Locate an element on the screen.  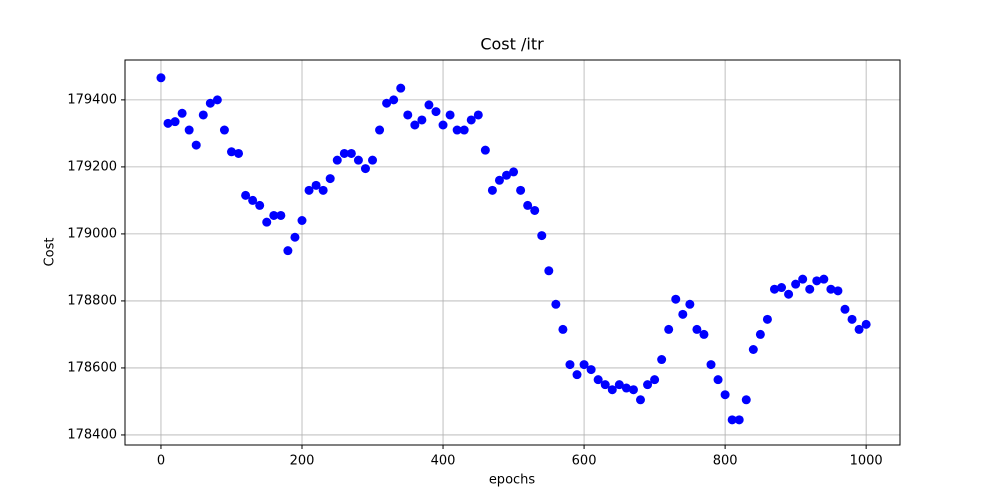
y-tick-label: 179400 is located at coordinates (92, 99).